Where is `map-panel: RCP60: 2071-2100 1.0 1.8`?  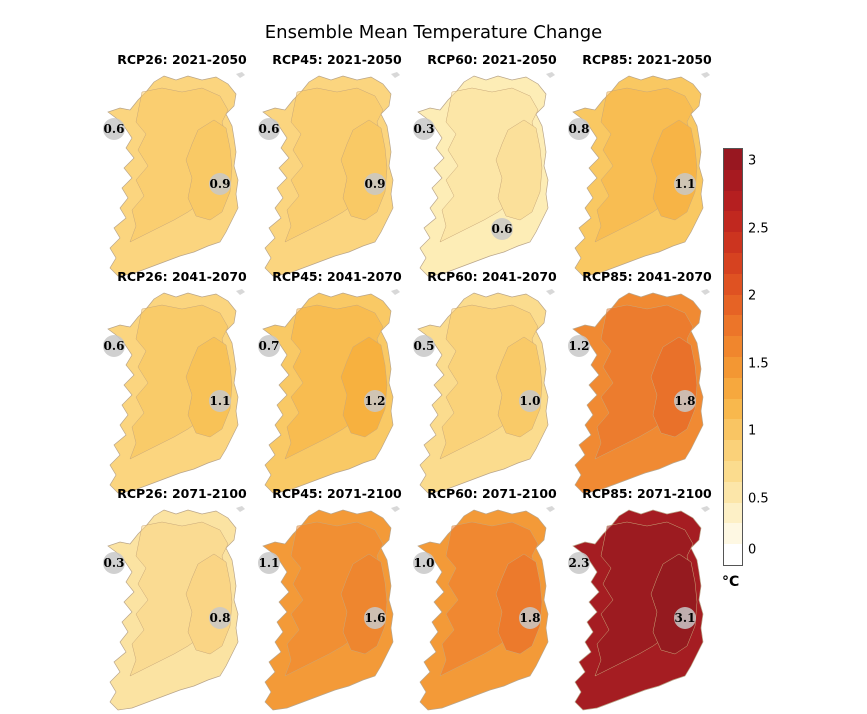 map-panel: RCP60: 2071-2100 1.0 1.8 is located at coordinates (492, 598).